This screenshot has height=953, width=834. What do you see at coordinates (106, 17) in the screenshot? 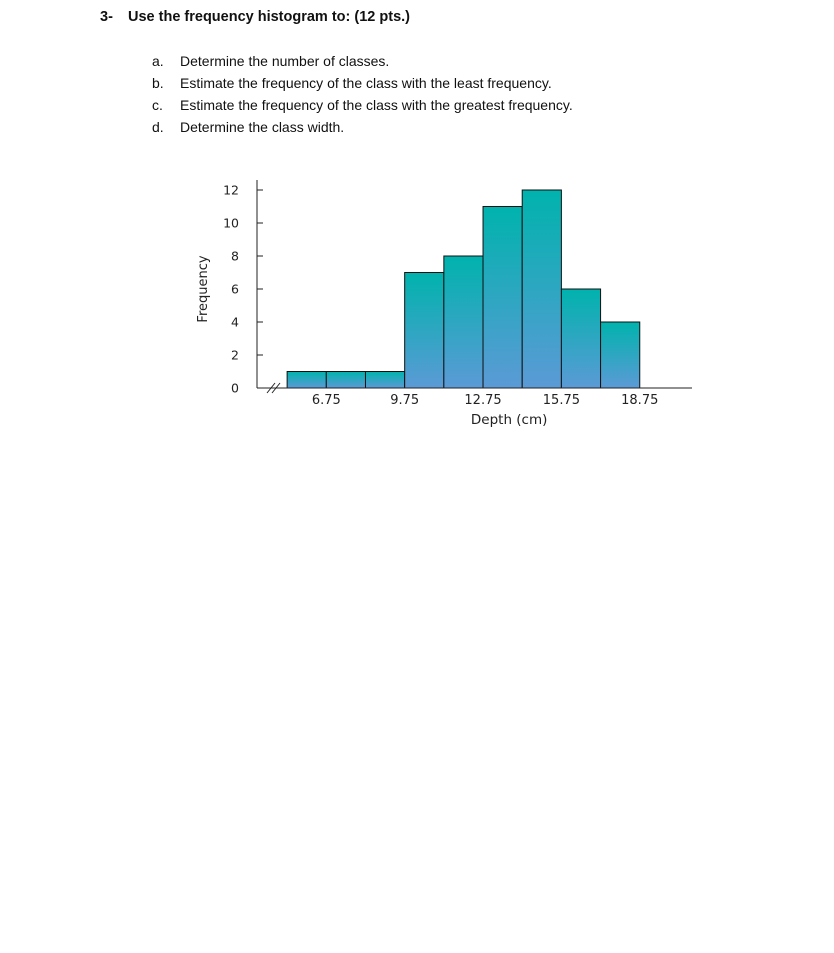
I see `question-number: 3-` at bounding box center [106, 17].